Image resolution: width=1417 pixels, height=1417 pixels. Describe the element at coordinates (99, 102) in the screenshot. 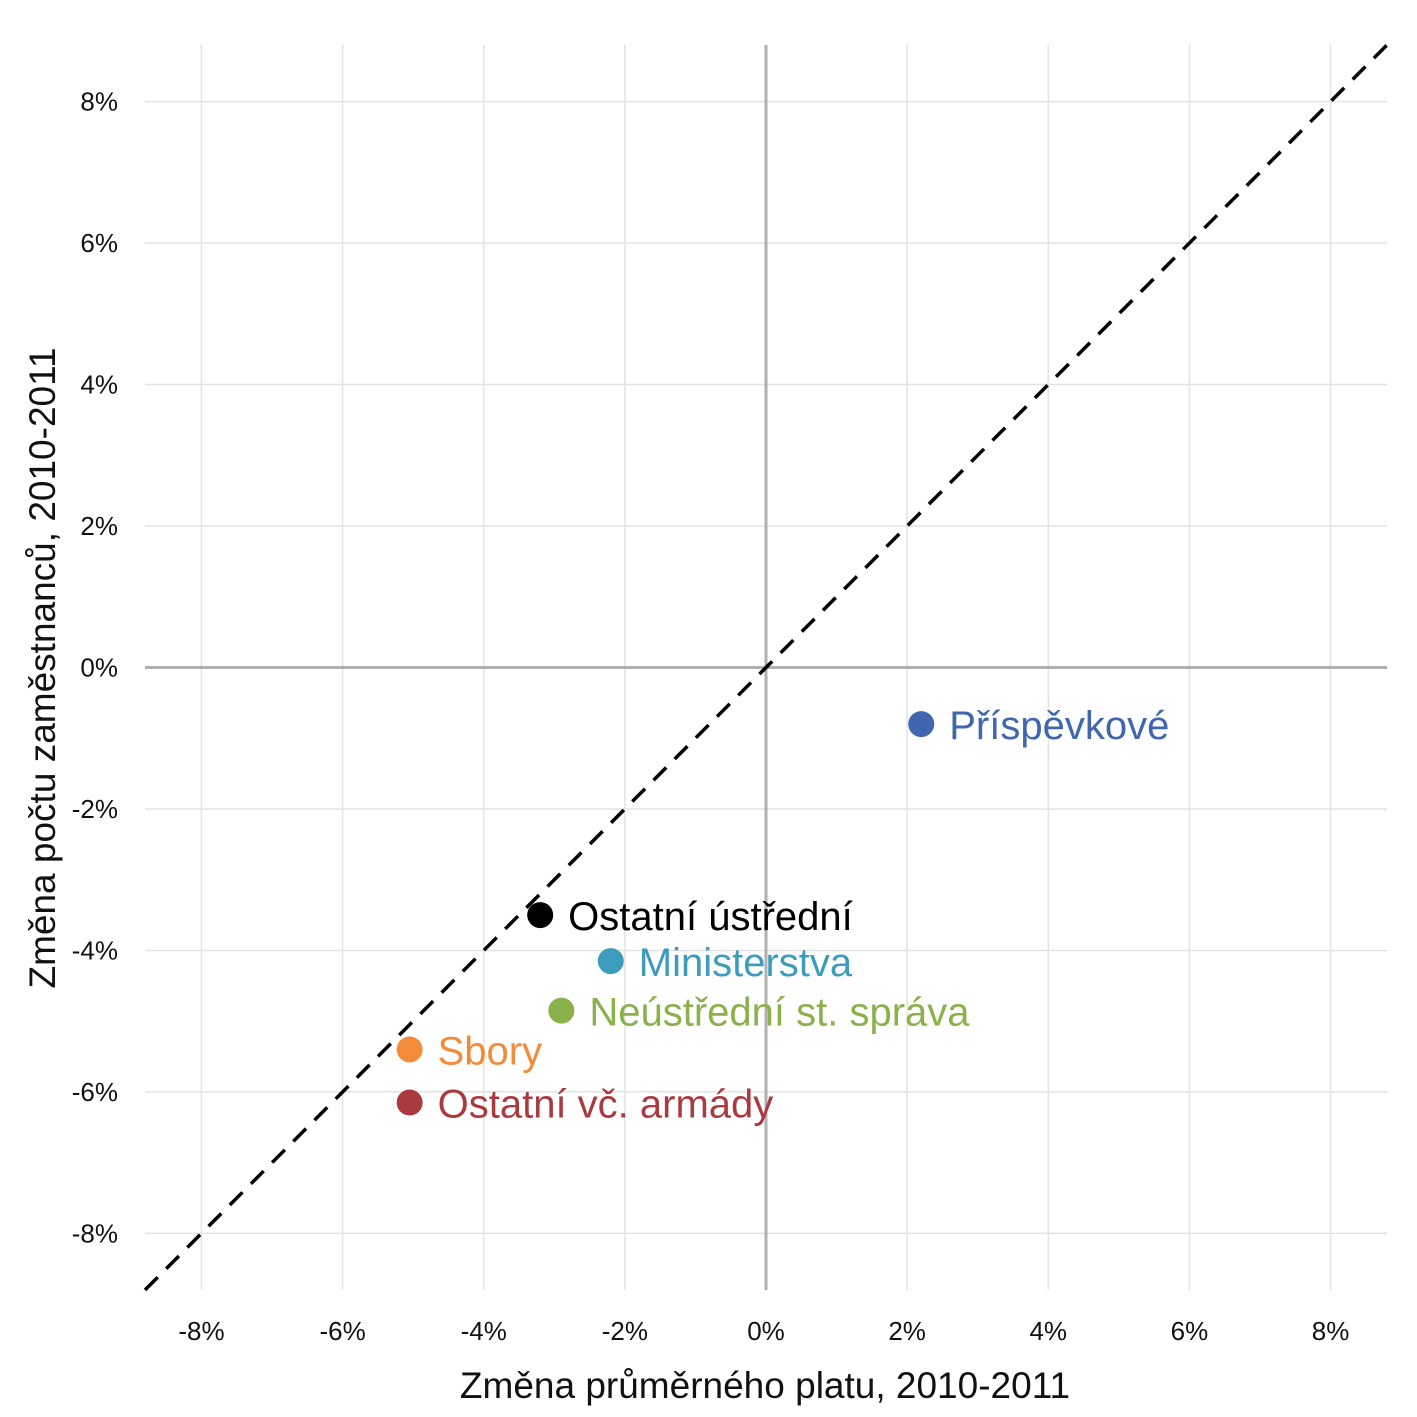

I see `y-tick-label: 8%` at that location.